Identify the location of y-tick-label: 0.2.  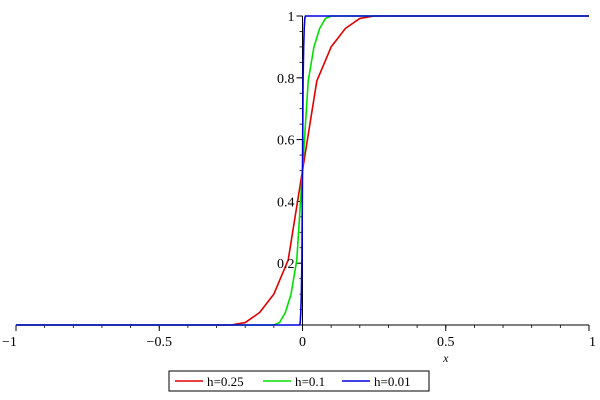
(286, 264).